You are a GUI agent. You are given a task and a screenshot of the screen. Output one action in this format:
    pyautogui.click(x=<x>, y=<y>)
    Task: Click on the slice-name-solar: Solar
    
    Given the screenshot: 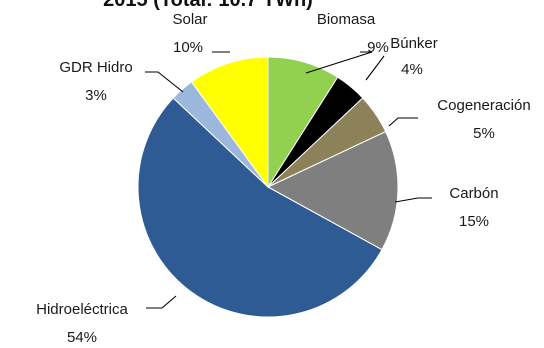 What is the action you would take?
    pyautogui.click(x=189, y=19)
    